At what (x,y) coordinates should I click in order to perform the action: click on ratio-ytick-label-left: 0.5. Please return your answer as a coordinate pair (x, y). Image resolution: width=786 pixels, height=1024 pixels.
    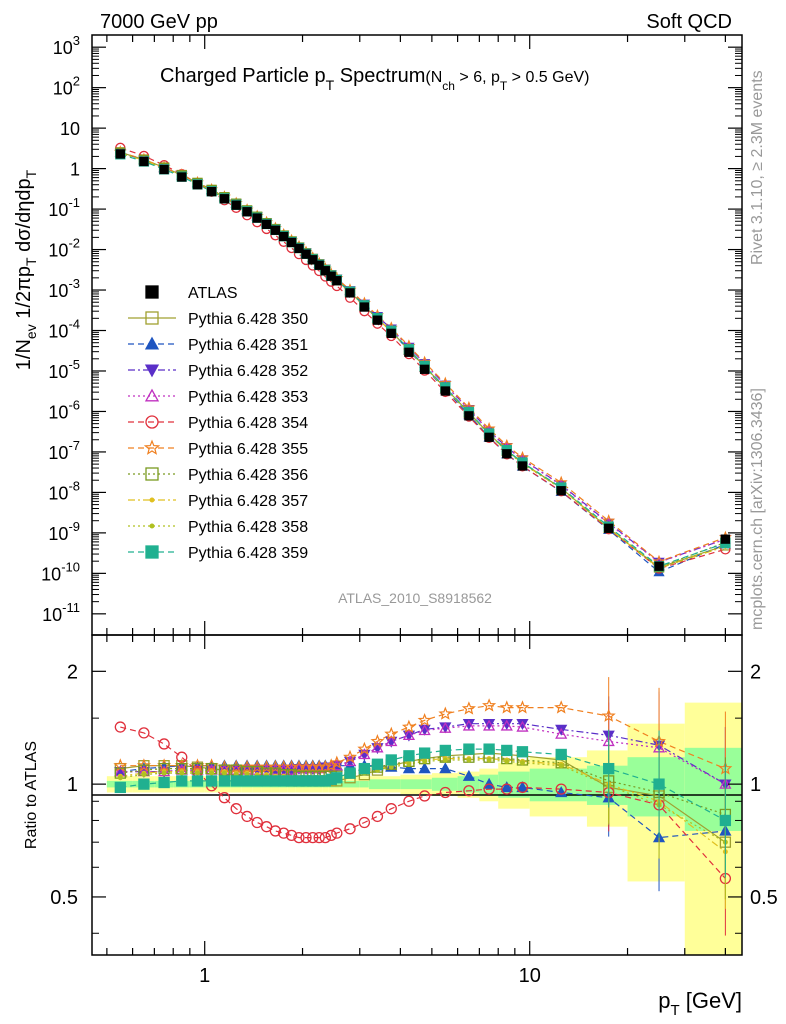
    Looking at the image, I should click on (64, 898).